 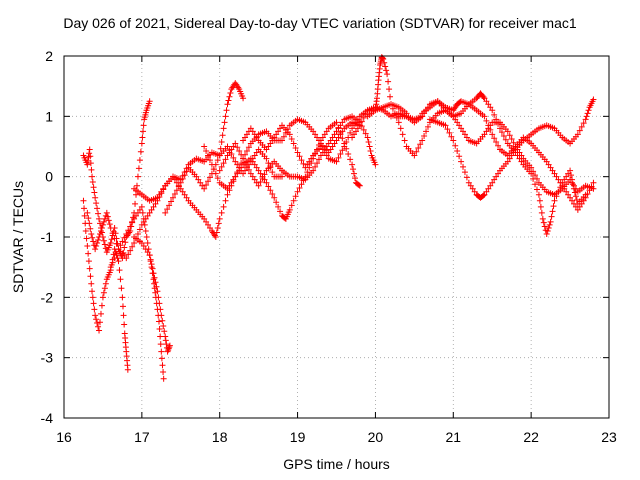 I want to click on y-tick-label: -2, so click(x=47, y=297).